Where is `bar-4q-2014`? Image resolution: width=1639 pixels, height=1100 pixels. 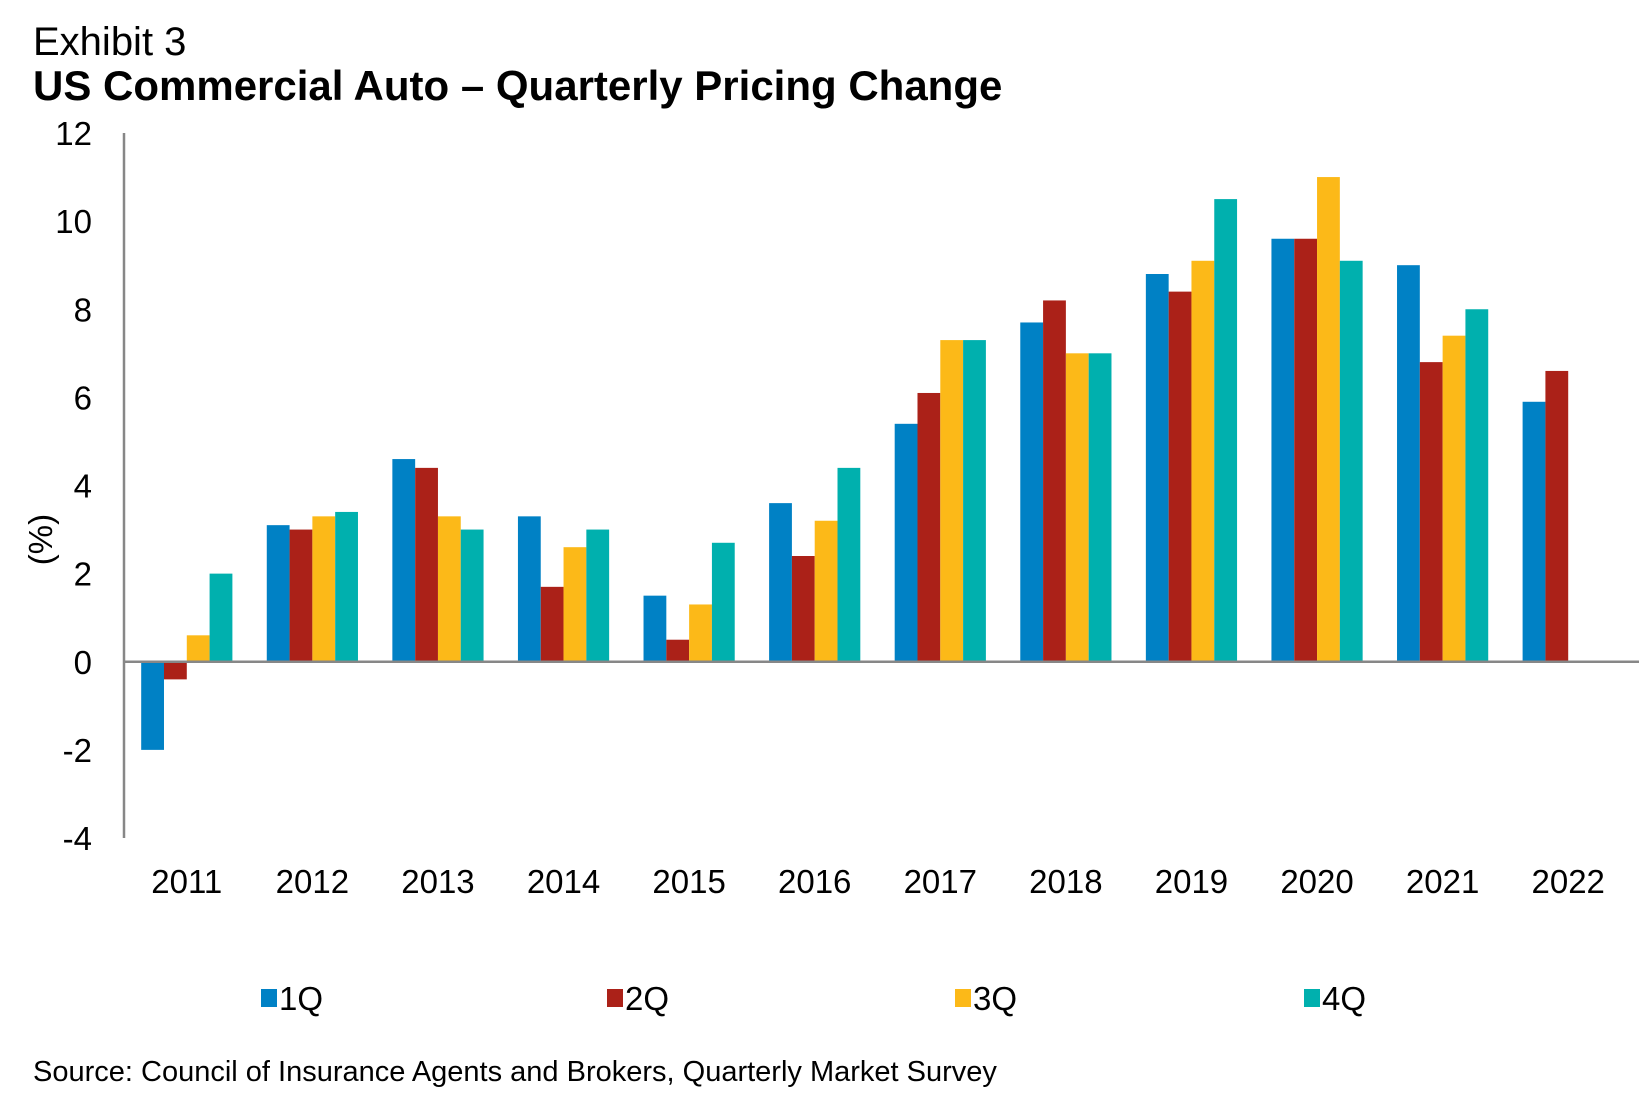
bar-4q-2014 is located at coordinates (598, 595).